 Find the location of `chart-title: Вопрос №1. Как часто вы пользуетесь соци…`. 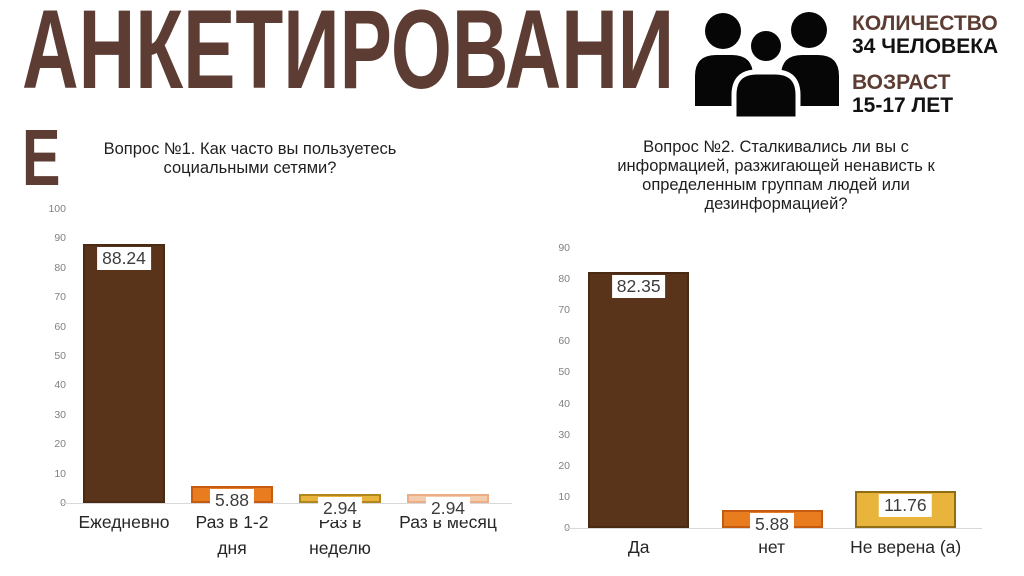

chart-title: Вопрос №1. Как часто вы пользуетесь соци… is located at coordinates (250, 158).